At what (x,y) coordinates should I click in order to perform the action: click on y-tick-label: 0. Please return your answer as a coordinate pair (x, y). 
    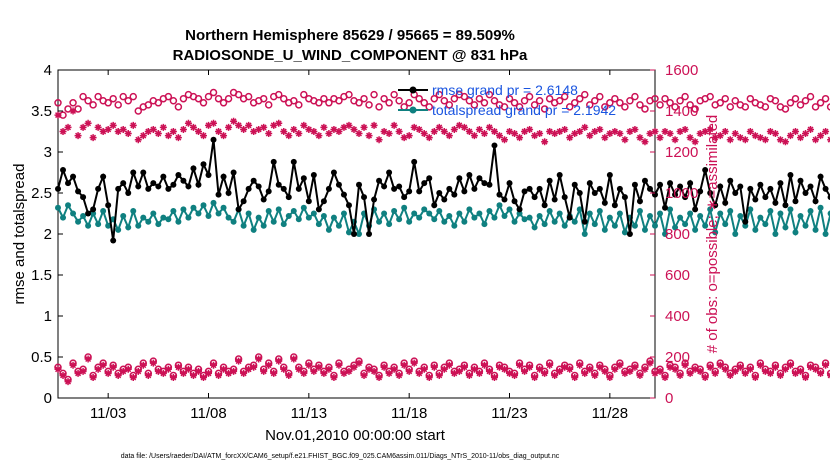
    Looking at the image, I should click on (48, 398).